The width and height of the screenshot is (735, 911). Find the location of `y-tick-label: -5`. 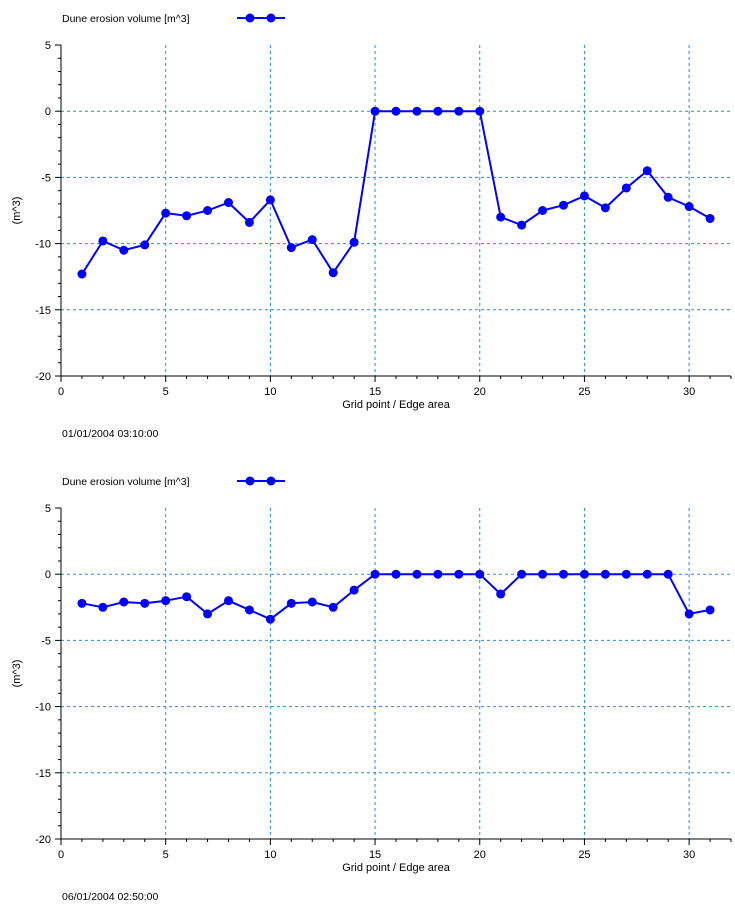

y-tick-label: -5 is located at coordinates (46, 641).